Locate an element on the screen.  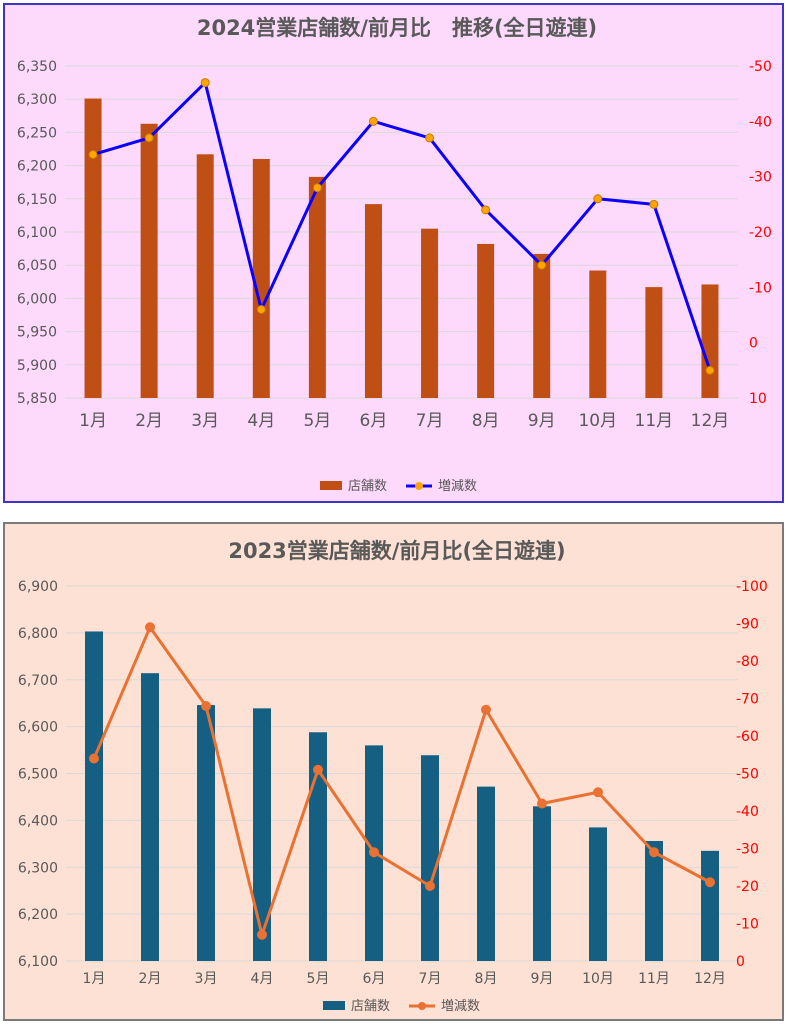
y-right-tick-label: 0 is located at coordinates (740, 962).